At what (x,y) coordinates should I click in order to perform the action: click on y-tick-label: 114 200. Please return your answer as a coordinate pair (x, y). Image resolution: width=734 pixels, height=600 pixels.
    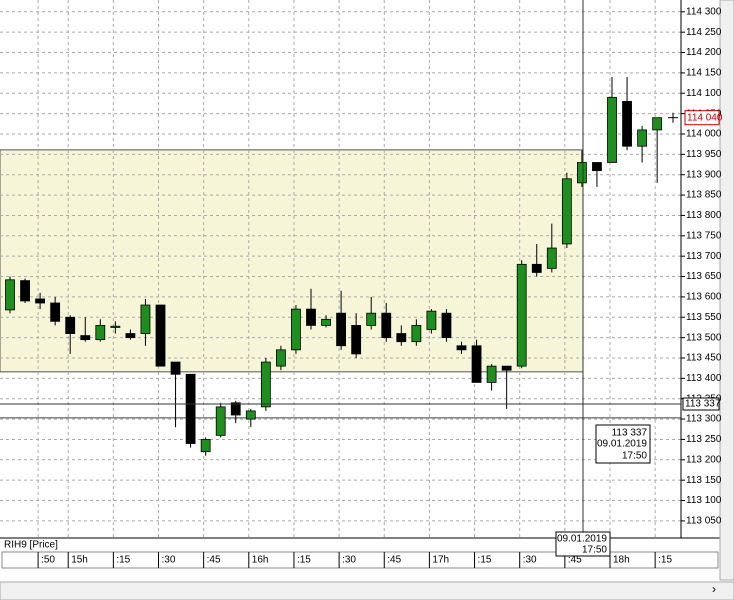
    Looking at the image, I should click on (704, 52).